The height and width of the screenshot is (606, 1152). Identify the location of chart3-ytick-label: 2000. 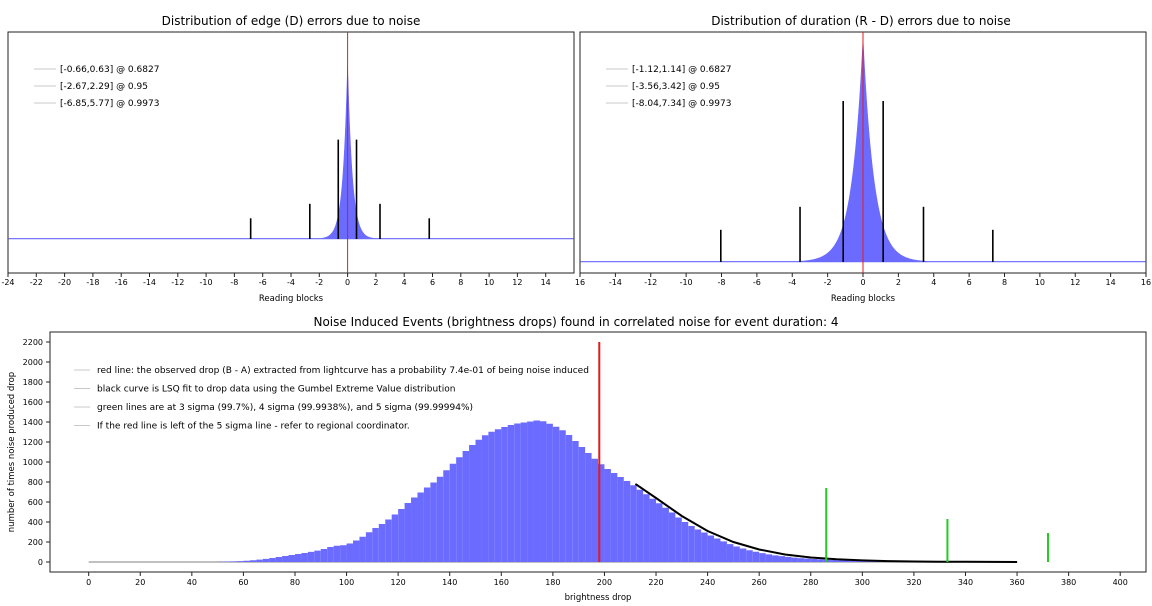
(33, 362).